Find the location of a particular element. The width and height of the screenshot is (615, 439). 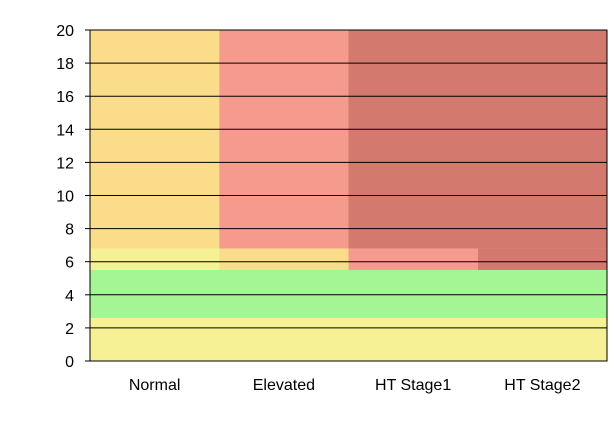

y-tick-label: 20 is located at coordinates (65, 31).